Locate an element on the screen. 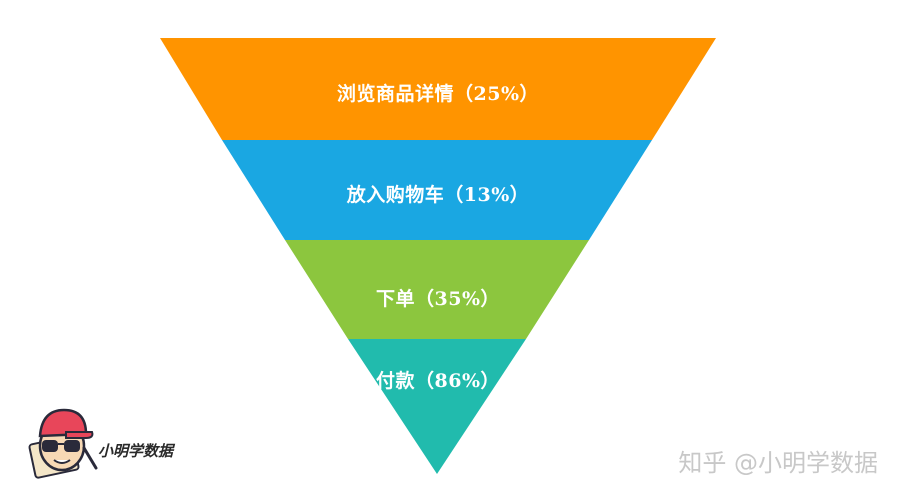 The width and height of the screenshot is (900, 498). brand-logo is located at coordinates (63, 443).